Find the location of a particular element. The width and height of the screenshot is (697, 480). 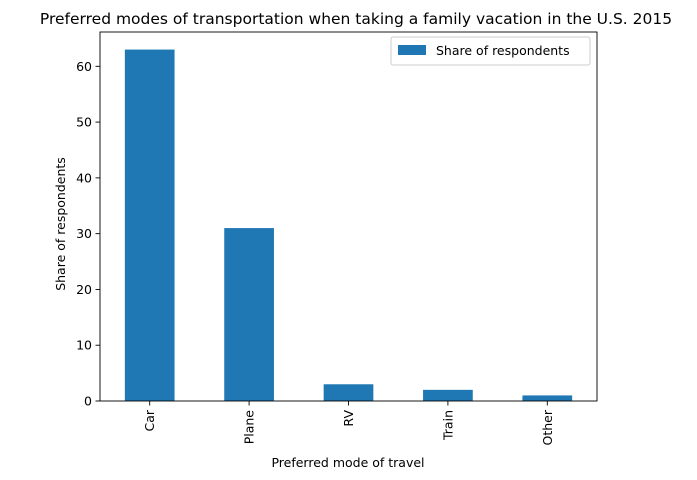

x-axis-ticks: Car Plane RV Train Other is located at coordinates (348, 423).